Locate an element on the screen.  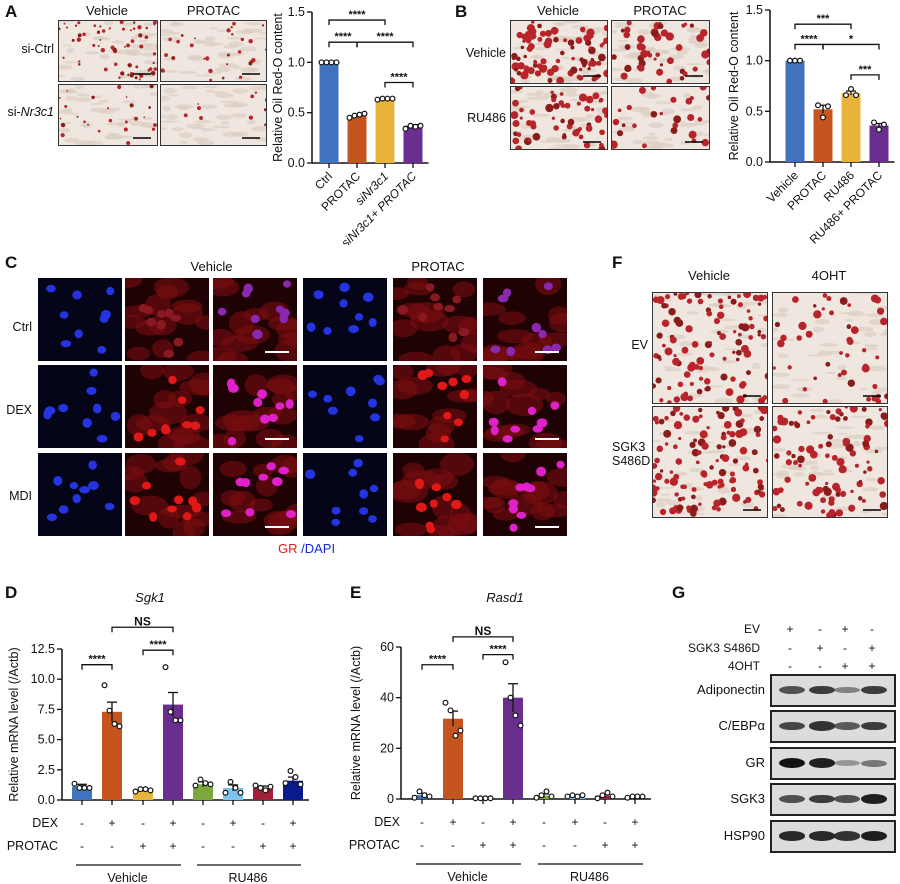
protein-band is located at coordinates (822, 726).